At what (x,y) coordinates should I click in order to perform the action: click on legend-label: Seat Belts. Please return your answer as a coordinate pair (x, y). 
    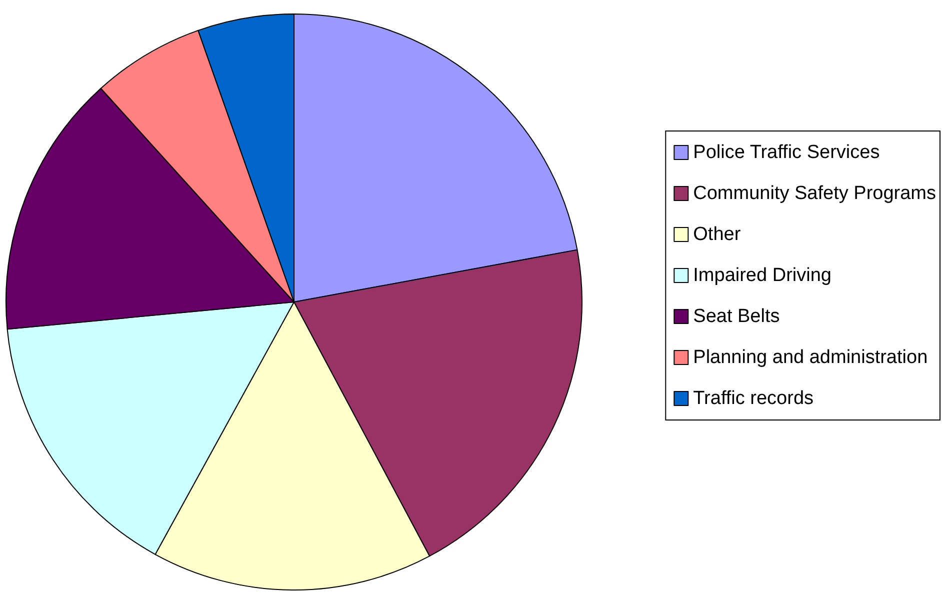
    Looking at the image, I should click on (736, 316).